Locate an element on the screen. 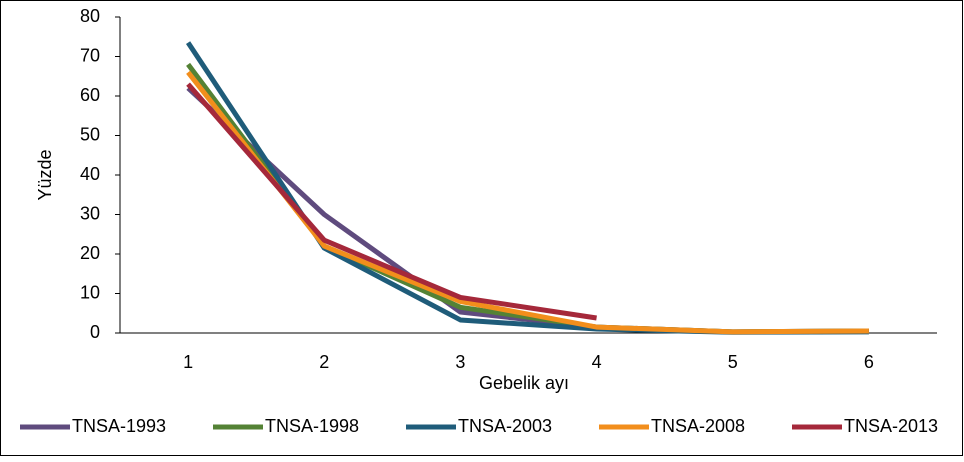  y-tick-label: 20 is located at coordinates (90, 253).